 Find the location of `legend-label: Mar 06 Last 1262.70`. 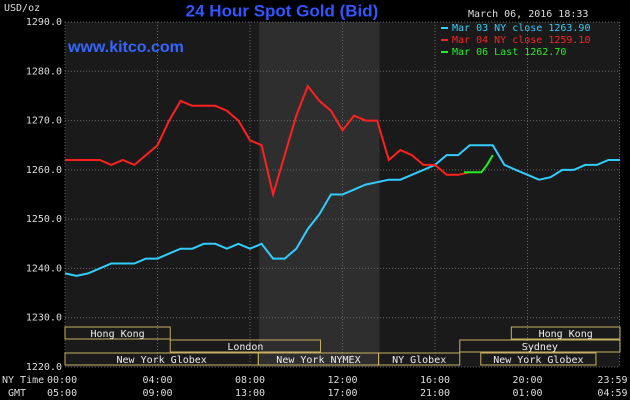

legend-label: Mar 06 Last 1262.70 is located at coordinates (509, 52).